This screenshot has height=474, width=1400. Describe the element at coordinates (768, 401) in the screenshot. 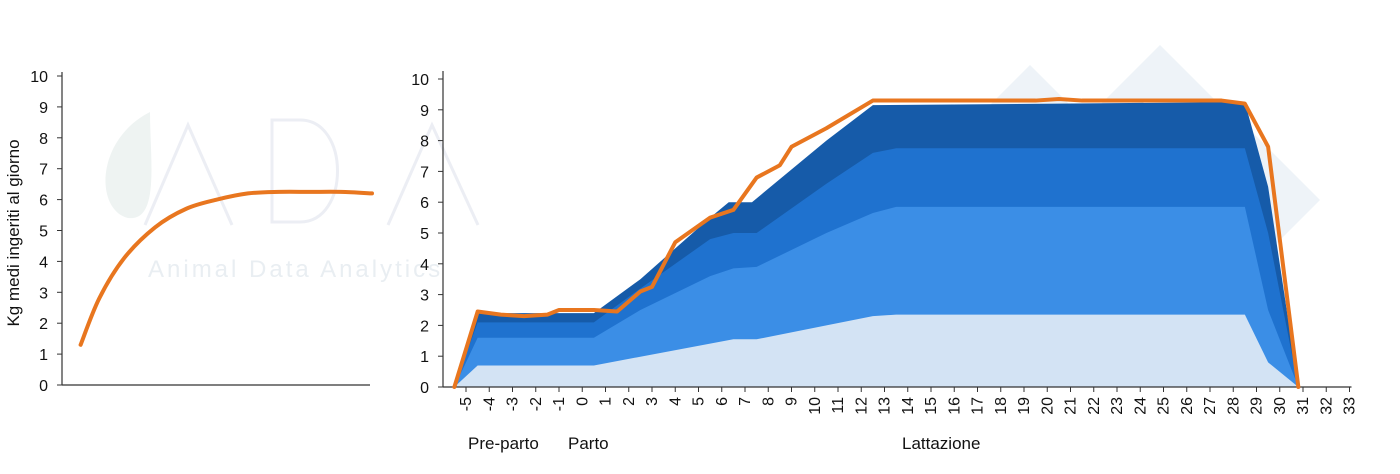

I see `x-tick-label: 8` at that location.